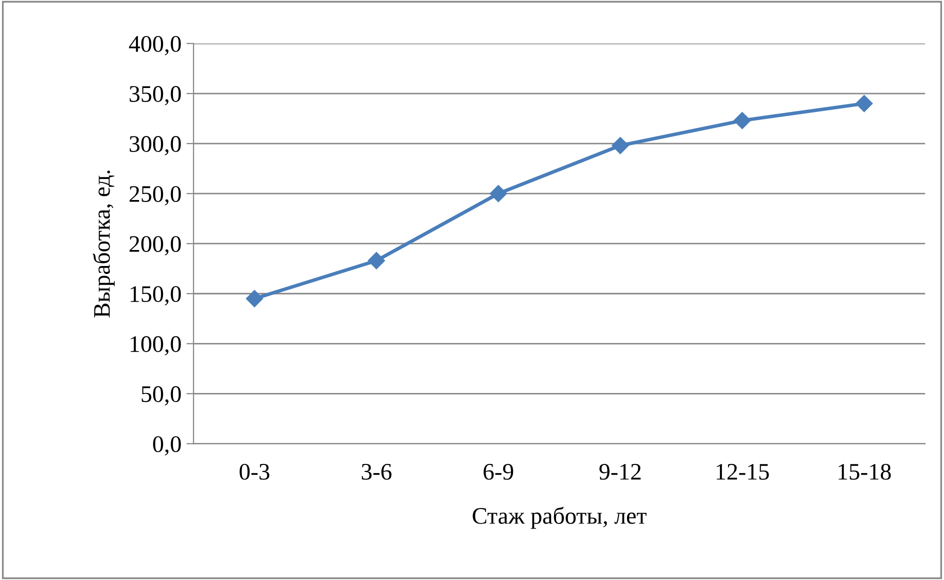 Image resolution: width=944 pixels, height=580 pixels. What do you see at coordinates (155, 346) in the screenshot?
I see `y-tick-label: 100,0` at bounding box center [155, 346].